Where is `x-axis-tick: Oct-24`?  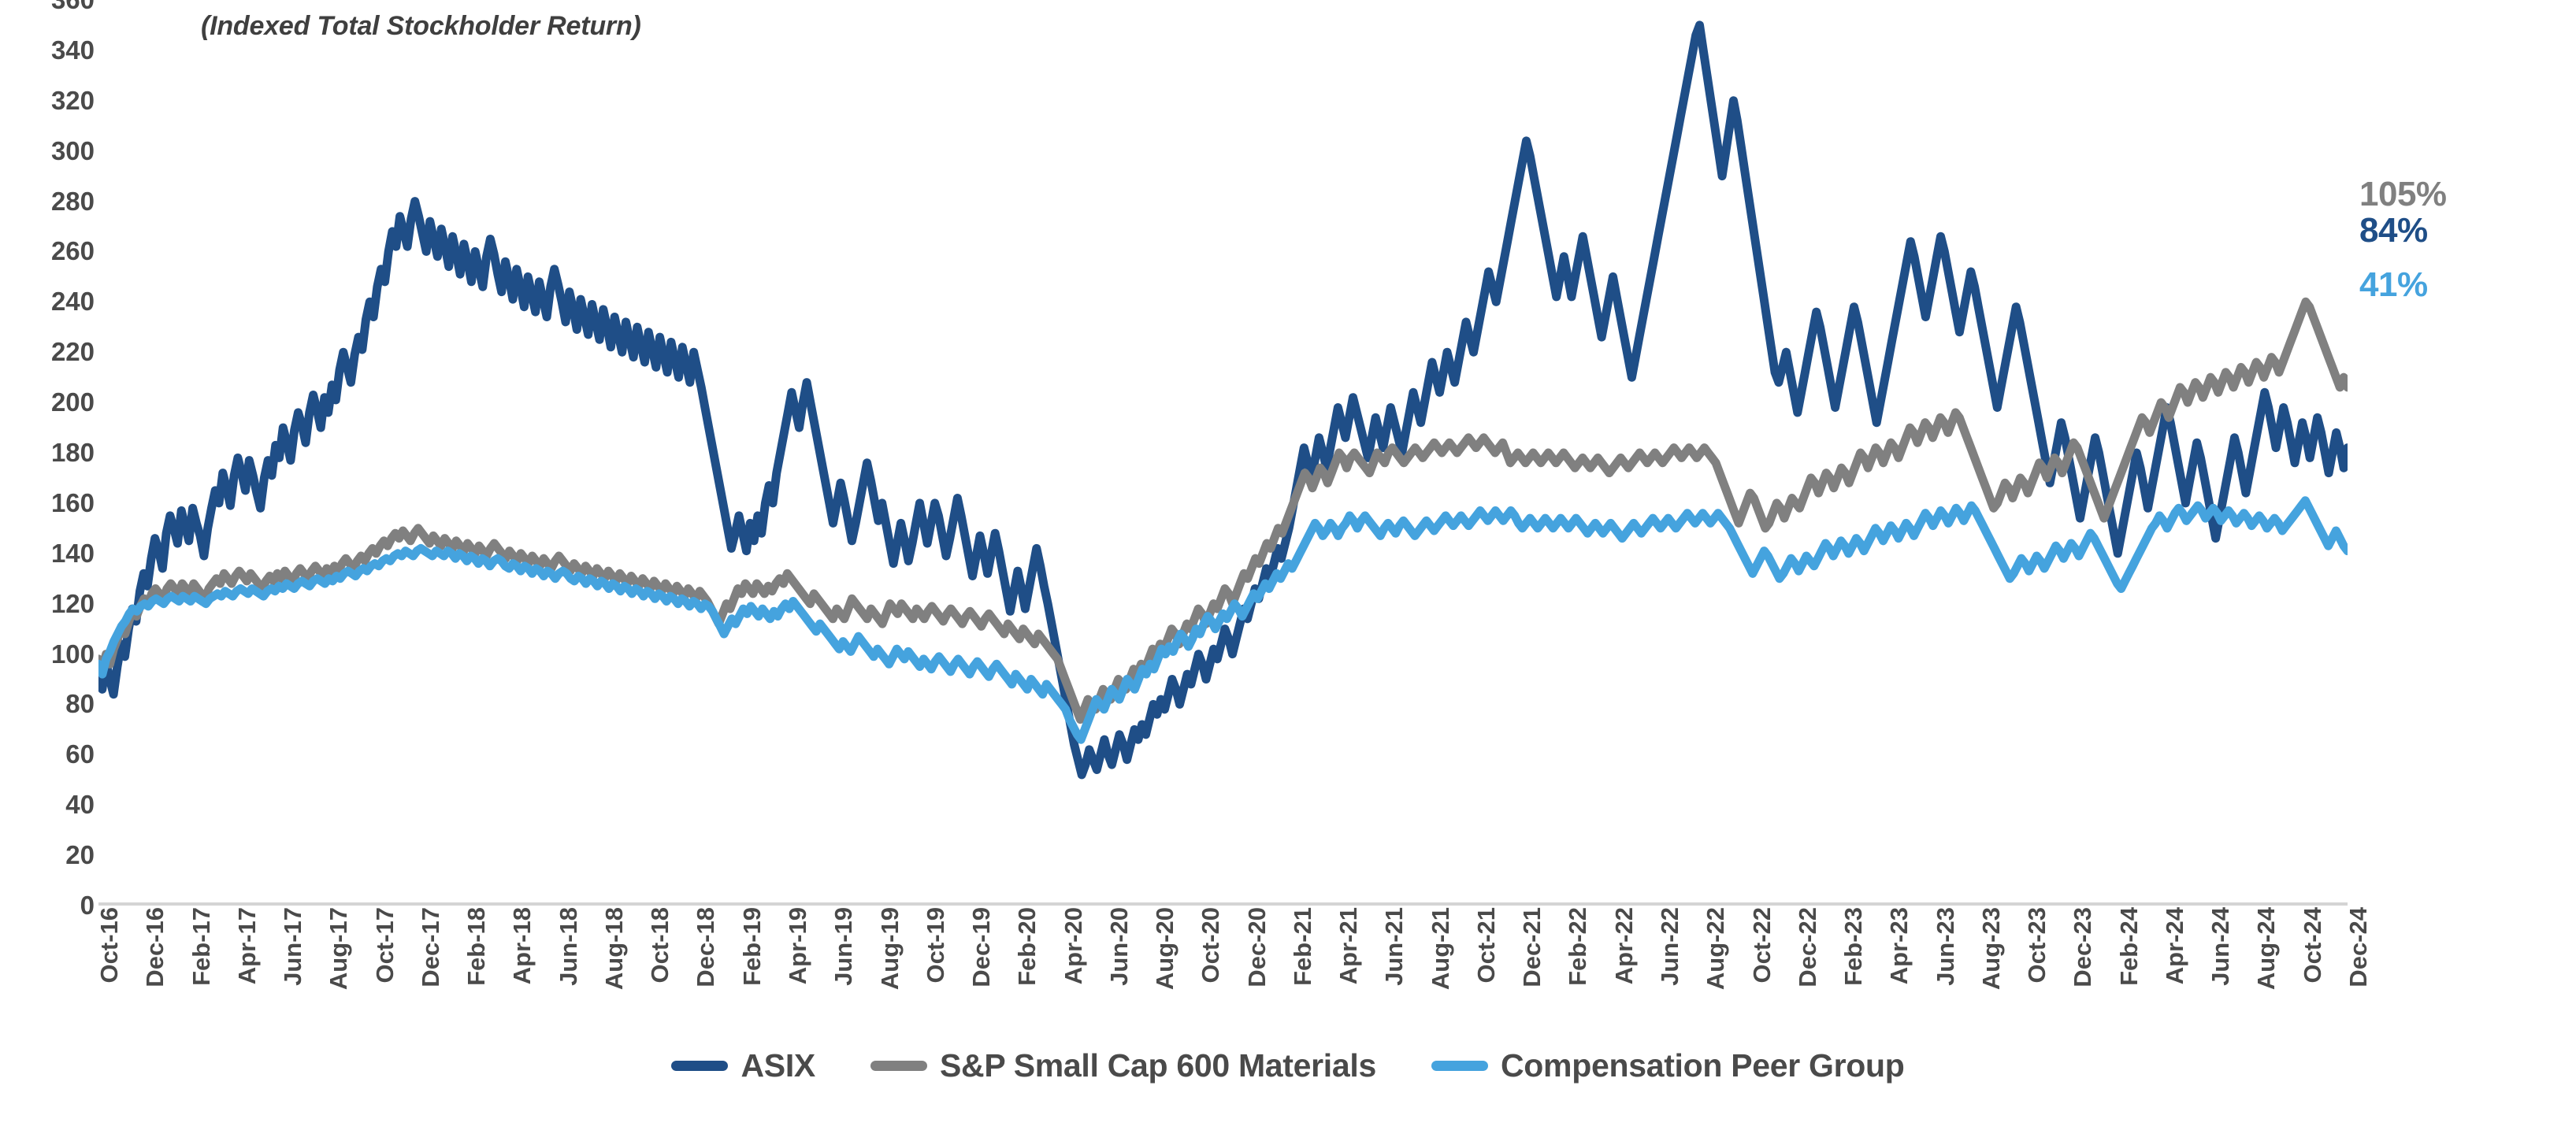 x-axis-tick: Oct-24 is located at coordinates (2312, 945).